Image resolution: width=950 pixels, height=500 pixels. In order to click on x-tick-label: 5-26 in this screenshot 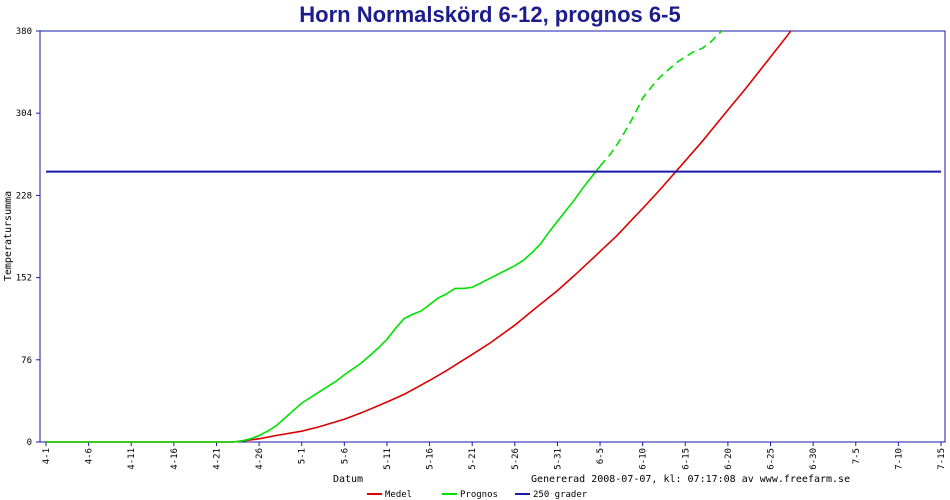, I will do `click(516, 459)`.